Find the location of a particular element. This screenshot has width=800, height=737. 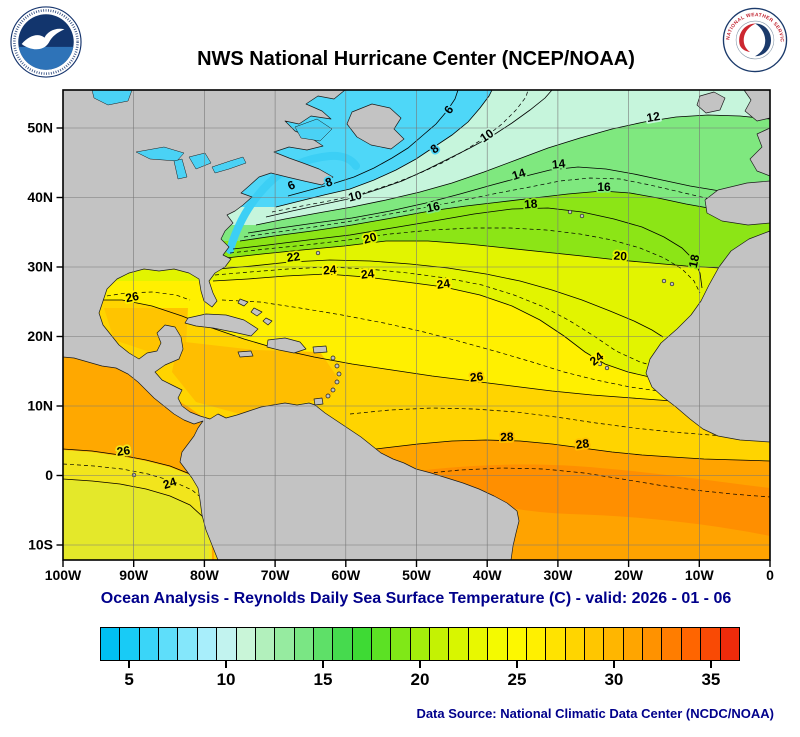

isotherm-28c is located at coordinates (561, 450).